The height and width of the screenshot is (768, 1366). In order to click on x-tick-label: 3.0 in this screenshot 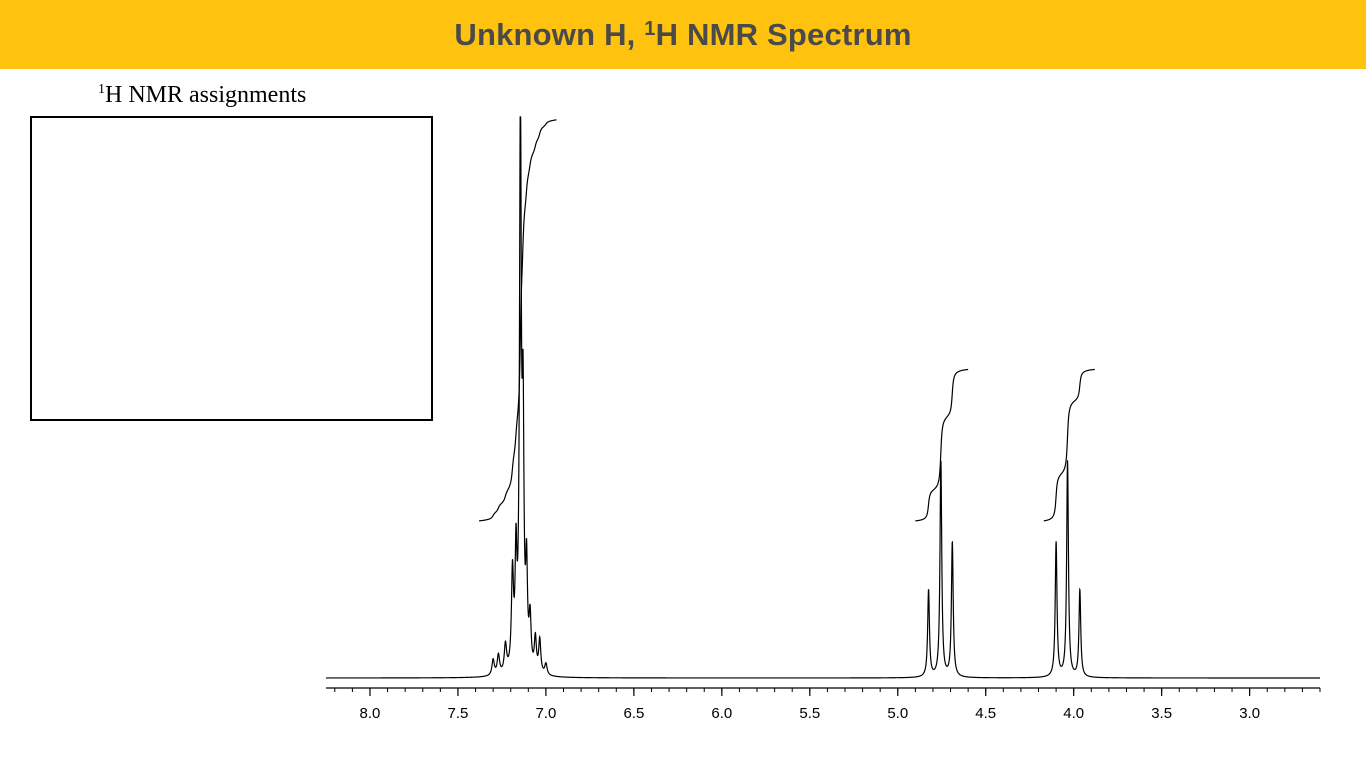, I will do `click(1249, 713)`.